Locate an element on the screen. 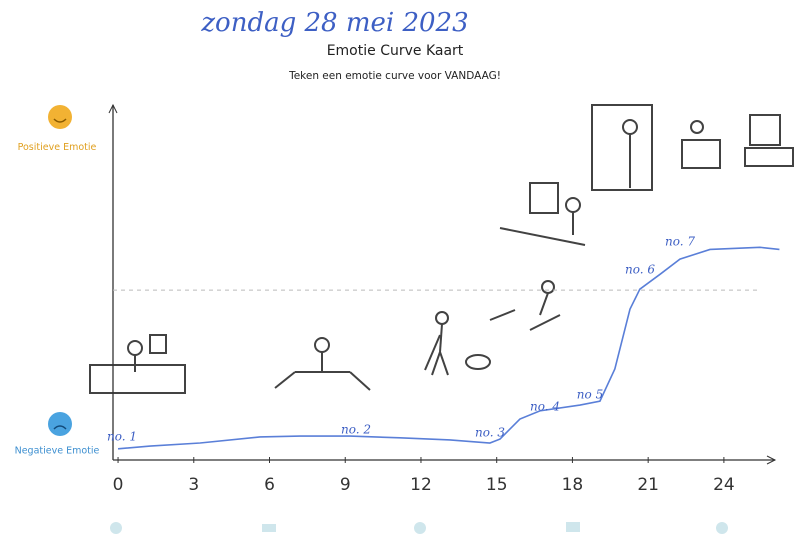 This screenshot has width=794, height=542. annotation: no. 3 is located at coordinates (490, 433).